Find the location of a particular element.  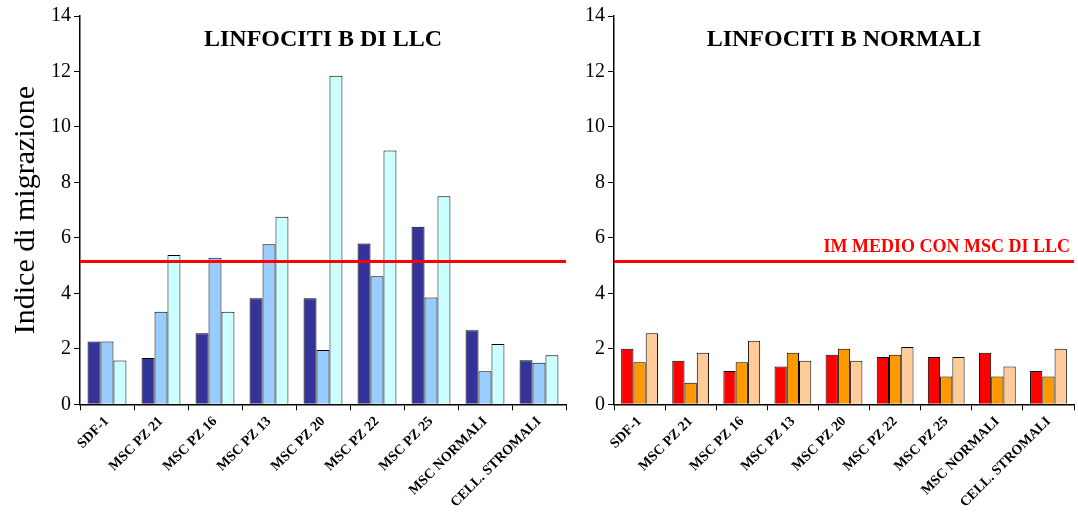

chart-title: LINFOCITI B NORMALI is located at coordinates (844, 38).